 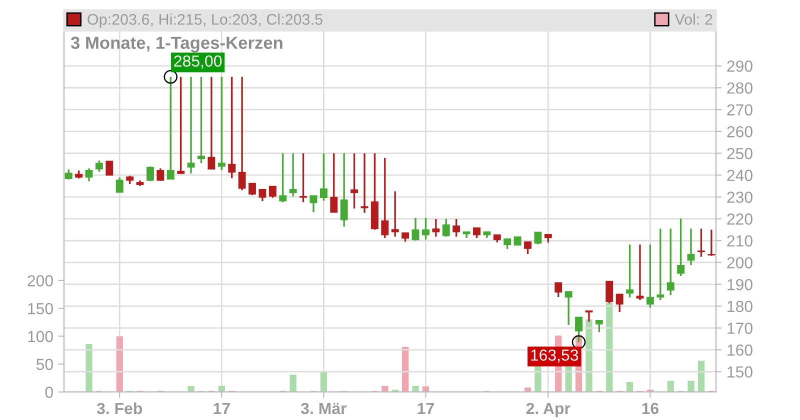 I want to click on text: 3 Monate, 1-Tages-Kerzen, so click(x=176, y=44).